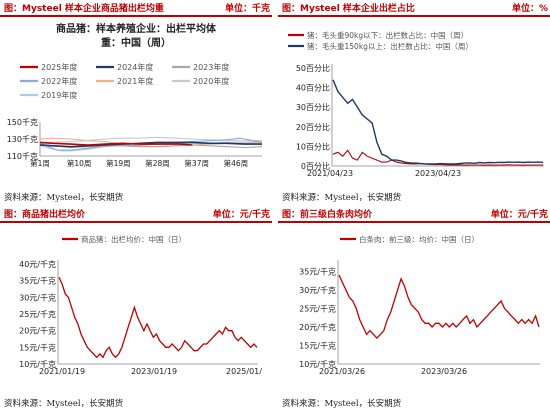 The image size is (550, 411). What do you see at coordinates (315, 166) in the screenshot?
I see `y-tick-label: 0百分比` at bounding box center [315, 166].